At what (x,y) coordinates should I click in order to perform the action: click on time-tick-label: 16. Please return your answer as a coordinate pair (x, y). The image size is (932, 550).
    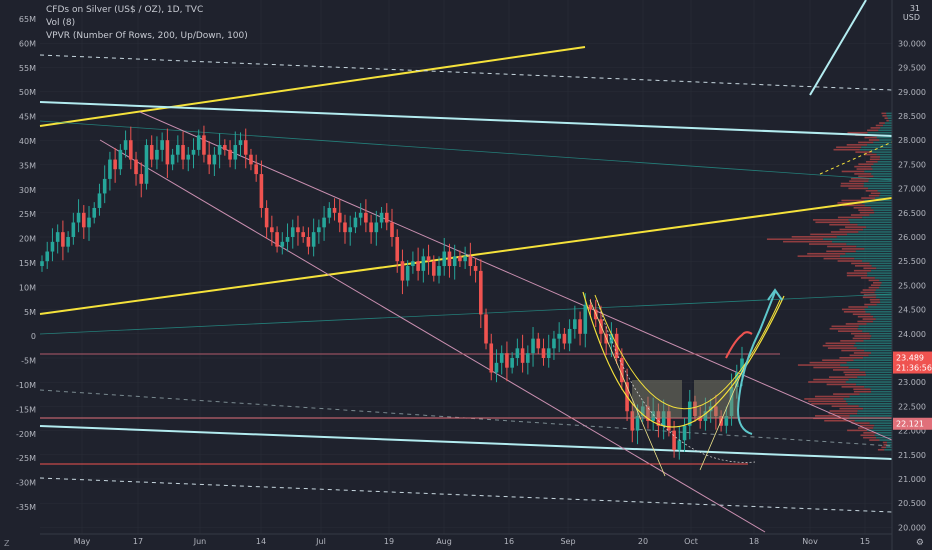
    Looking at the image, I should click on (509, 541).